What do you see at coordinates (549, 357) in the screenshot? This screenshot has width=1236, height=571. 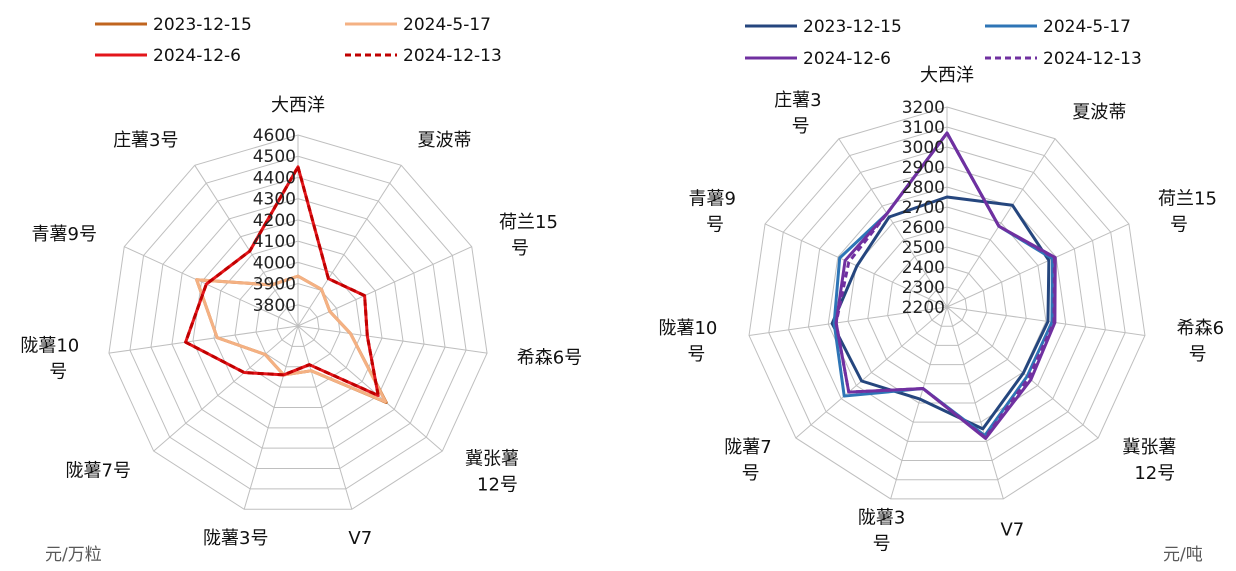 I see `axis-label: 希森6号` at bounding box center [549, 357].